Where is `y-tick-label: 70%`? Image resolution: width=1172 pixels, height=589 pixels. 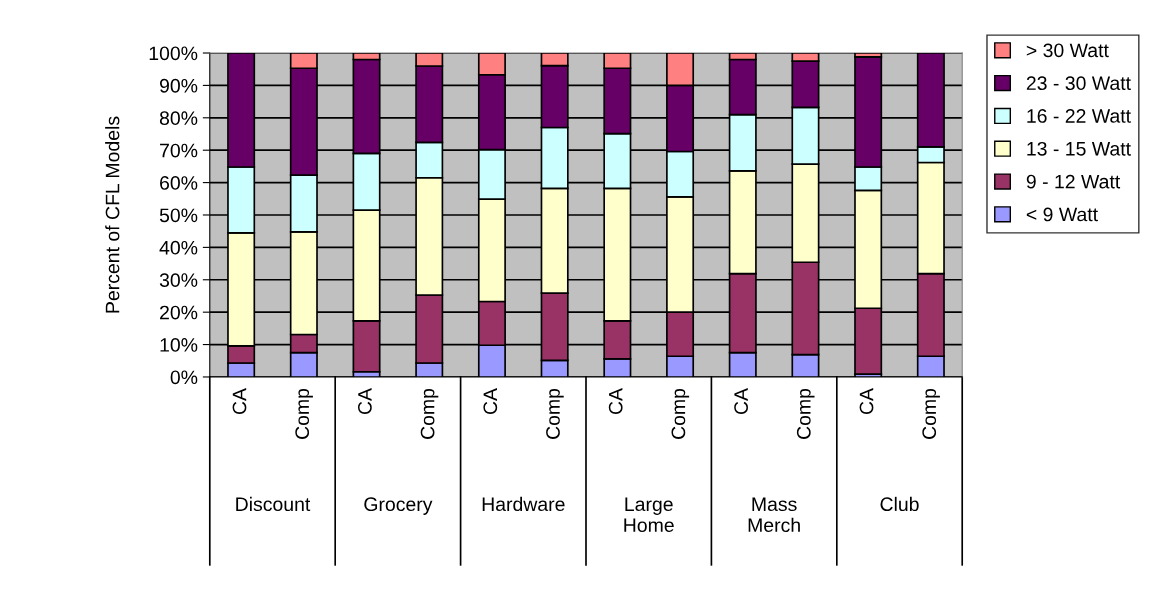 y-tick-label: 70% is located at coordinates (179, 150).